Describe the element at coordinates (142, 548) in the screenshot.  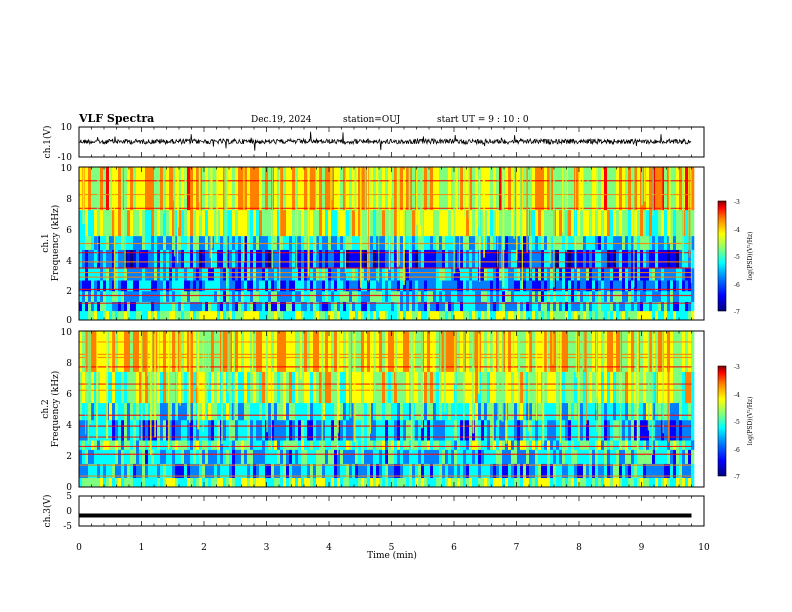
I see `time-axis-tick-label: 1` at that location.